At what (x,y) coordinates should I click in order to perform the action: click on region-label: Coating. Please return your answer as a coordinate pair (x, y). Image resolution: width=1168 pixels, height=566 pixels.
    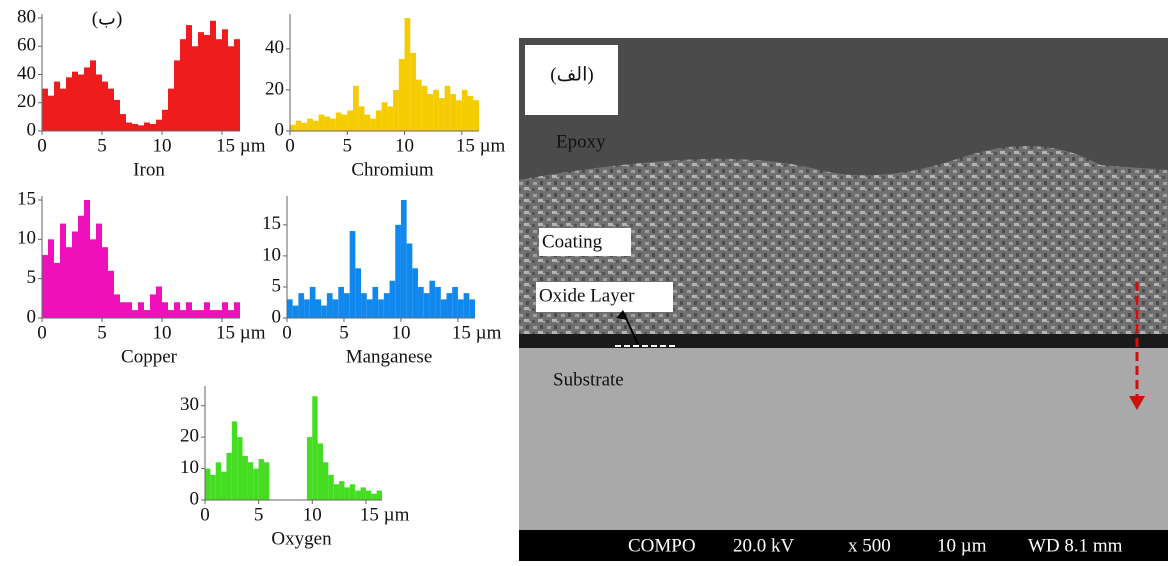
    Looking at the image, I should click on (572, 241).